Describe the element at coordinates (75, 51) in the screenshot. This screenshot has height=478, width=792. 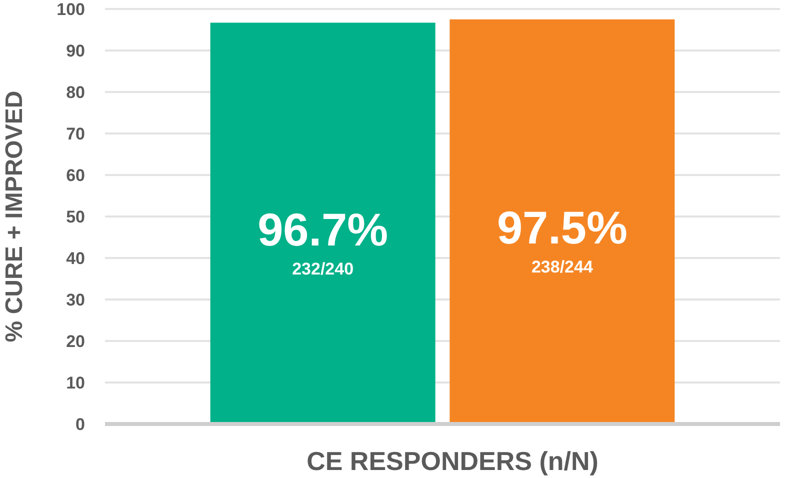
I see `y-tick-label: 90` at that location.